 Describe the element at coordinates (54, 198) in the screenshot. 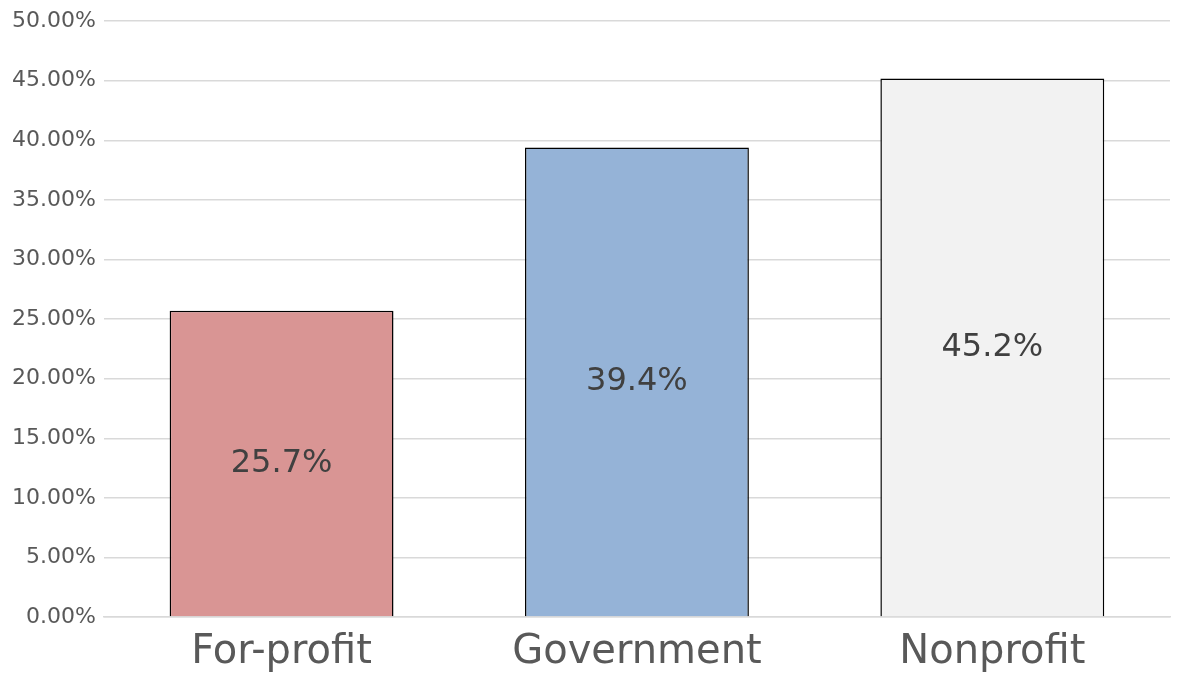

I see `y-tick-label: 35.00%` at that location.